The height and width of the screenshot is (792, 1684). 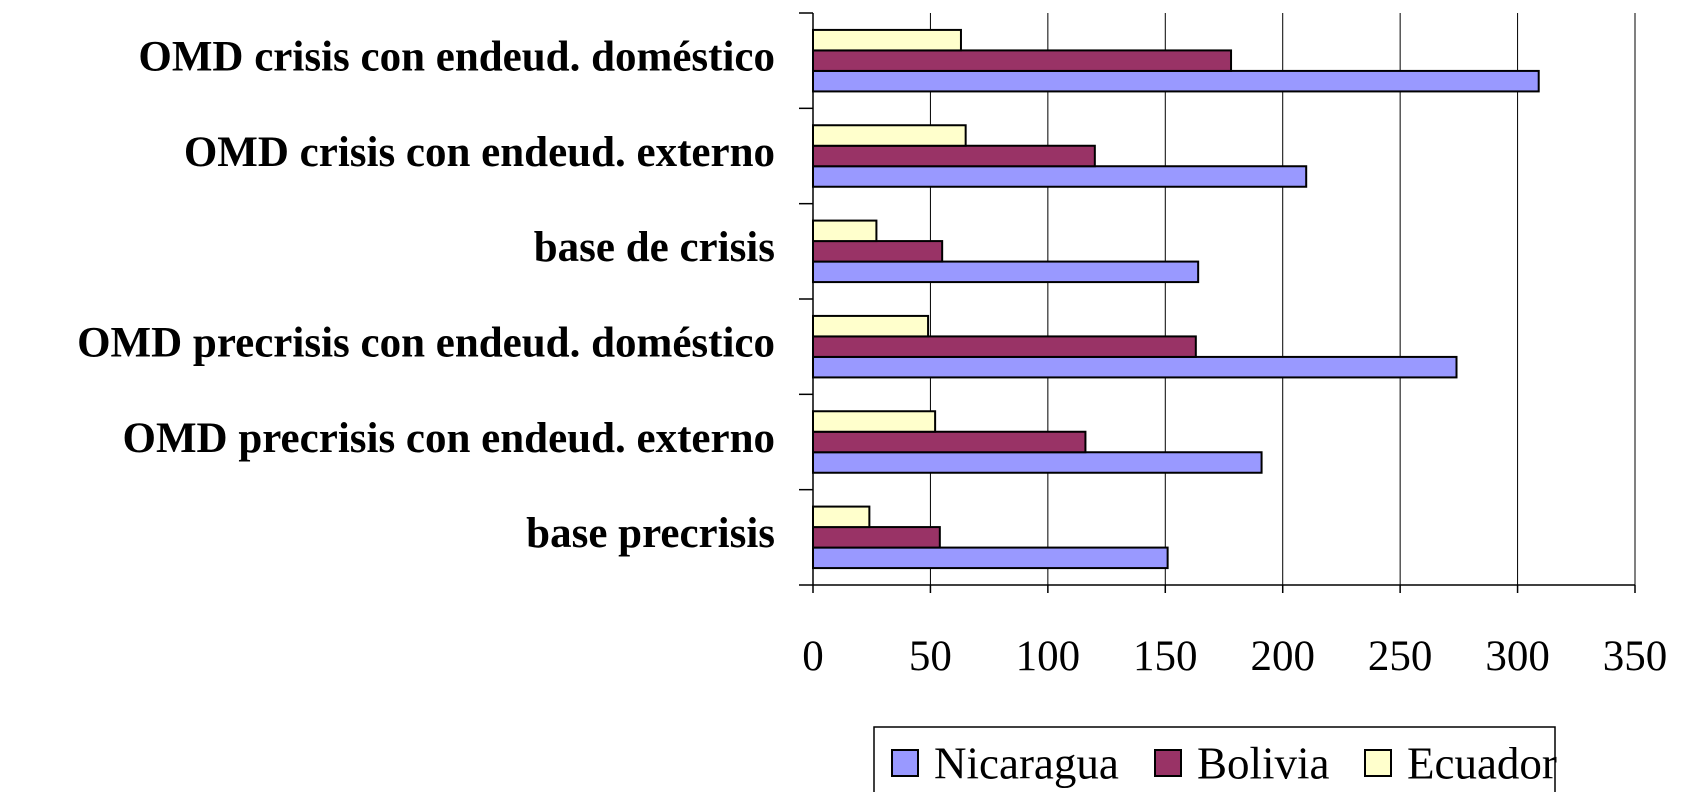 I want to click on x-tick-label: 200, so click(x=1282, y=656).